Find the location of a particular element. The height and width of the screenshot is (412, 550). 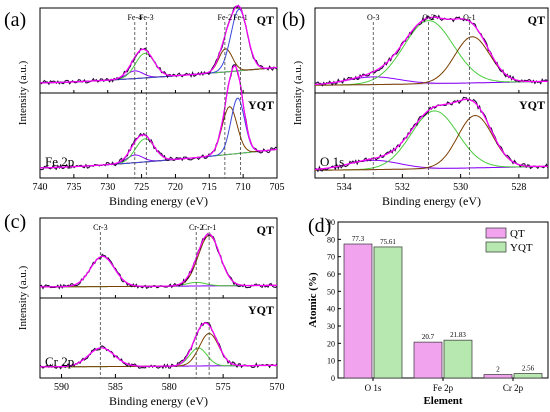

x-tick-label: 528 is located at coordinates (518, 187).